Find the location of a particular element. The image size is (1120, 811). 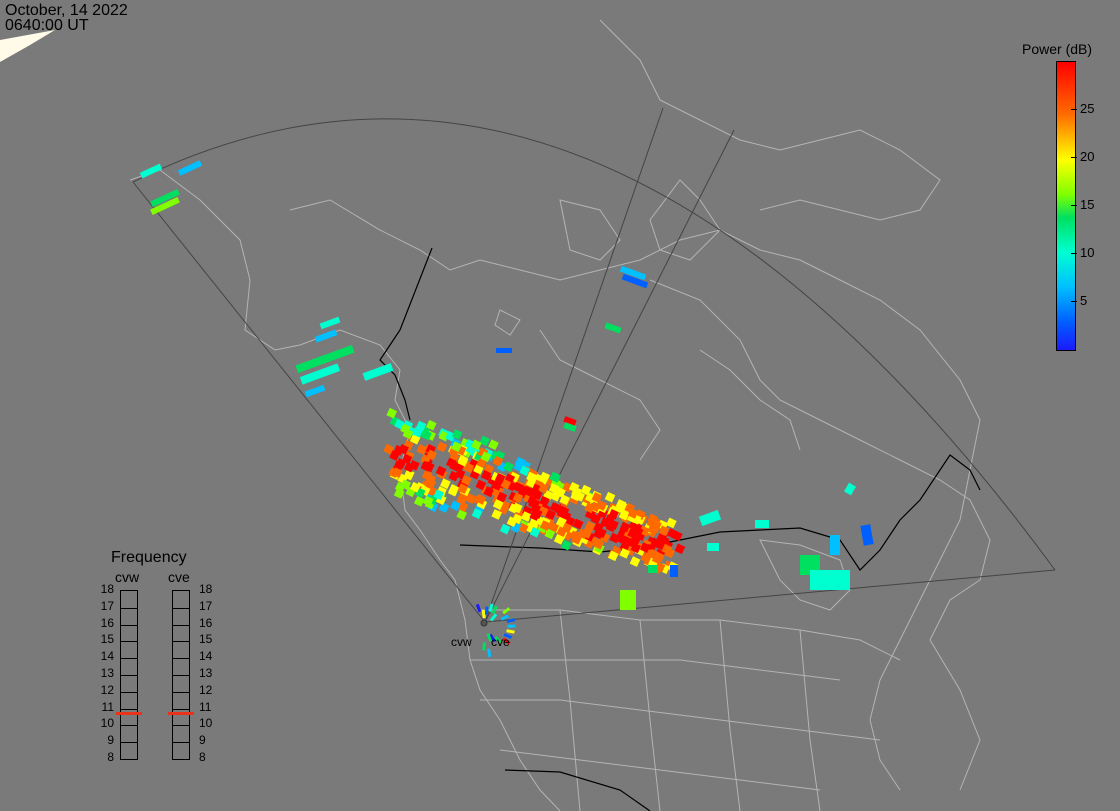

date-label: October, 14 2022 is located at coordinates (66, 10).